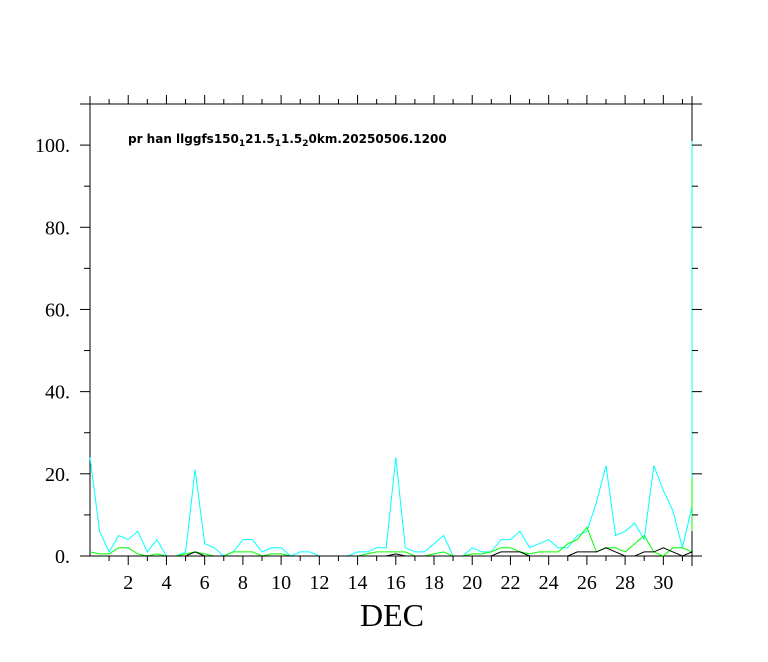 The height and width of the screenshot is (662, 768). Describe the element at coordinates (243, 583) in the screenshot. I see `x-tick-label: 8` at that location.